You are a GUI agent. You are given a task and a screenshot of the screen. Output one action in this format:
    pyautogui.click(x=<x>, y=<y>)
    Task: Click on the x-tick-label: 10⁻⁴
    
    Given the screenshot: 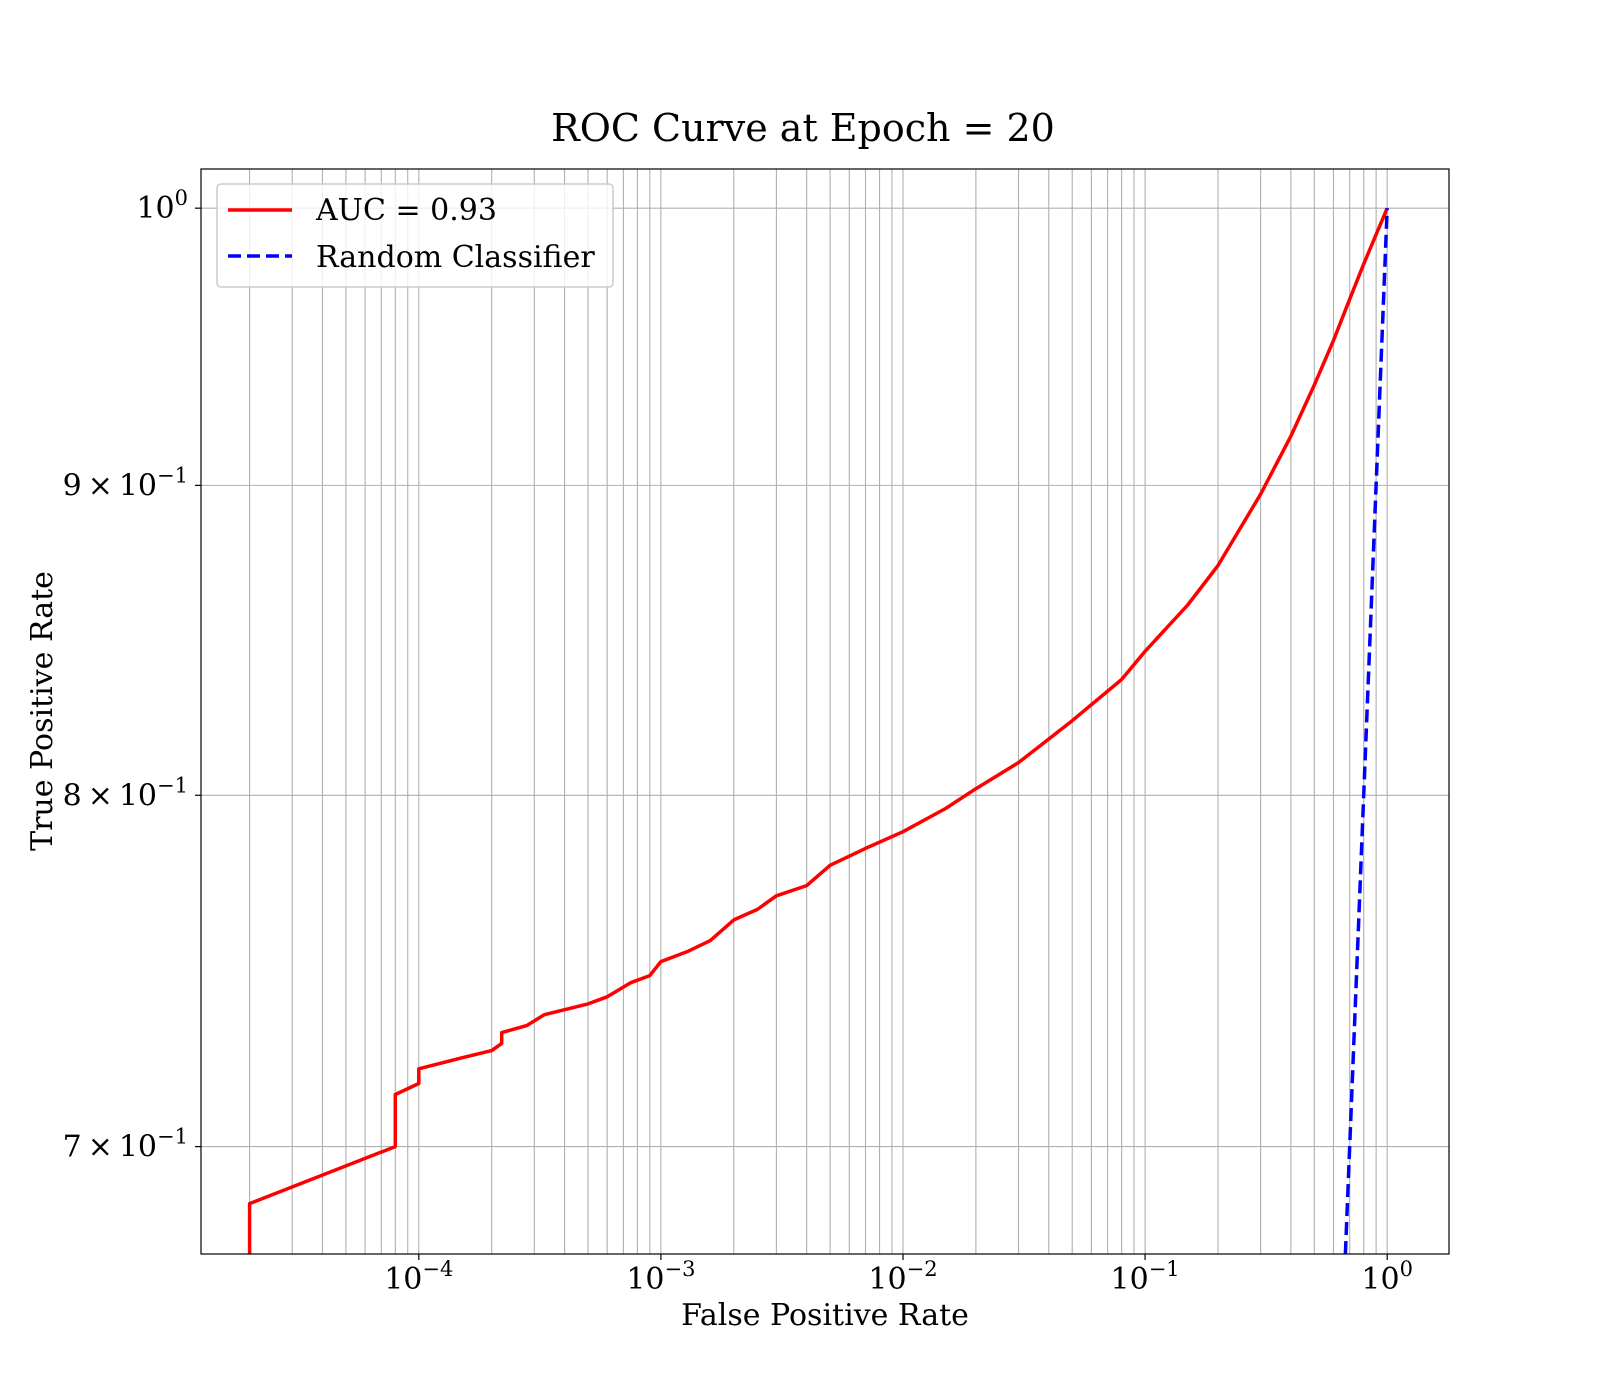 What is the action you would take?
    pyautogui.click(x=418, y=1277)
    